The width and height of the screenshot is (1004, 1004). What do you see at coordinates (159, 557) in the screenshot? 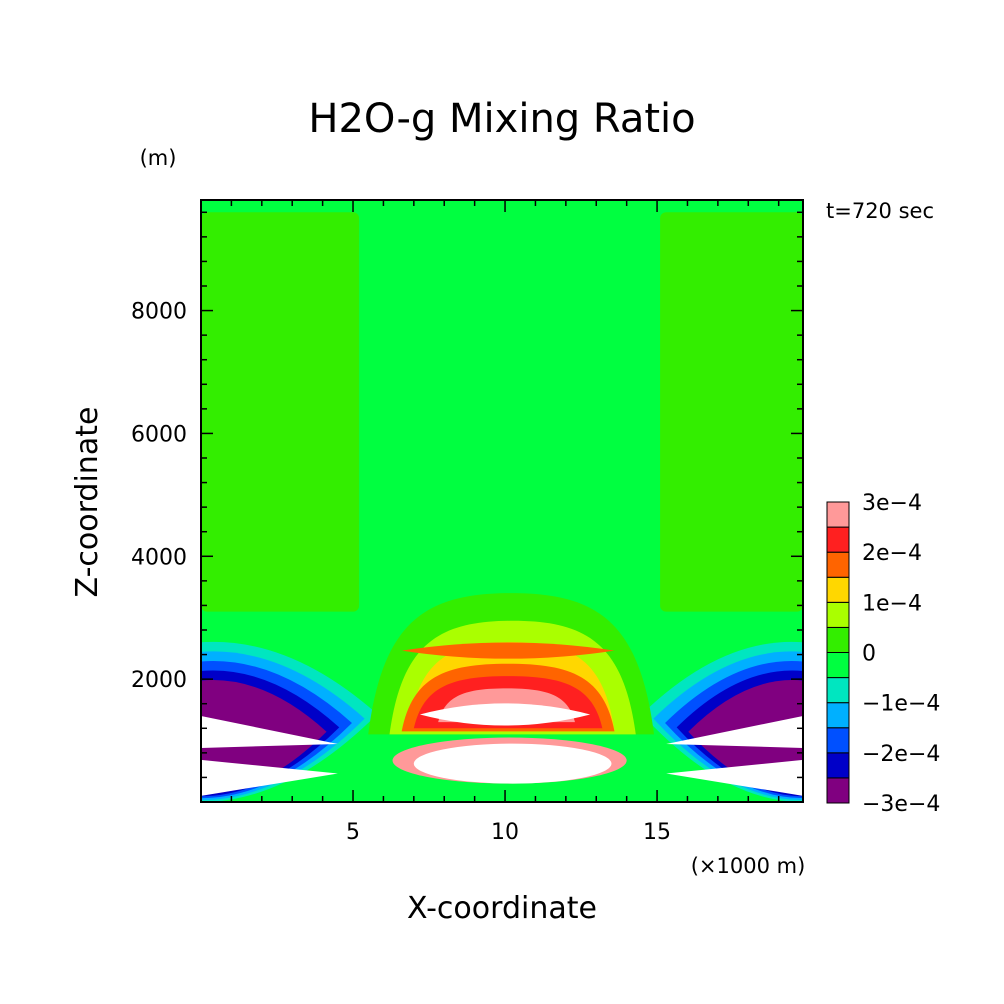
I see `y-tick-label: 4000` at bounding box center [159, 557].